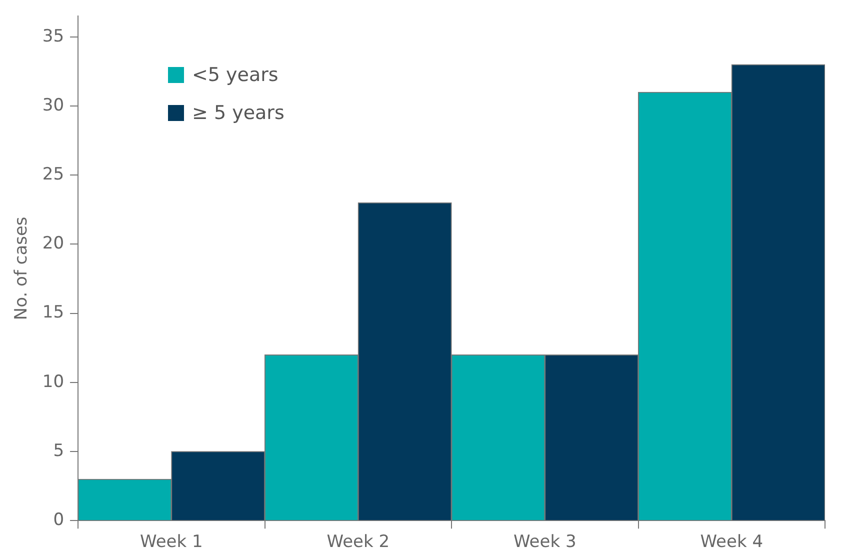  What do you see at coordinates (732, 542) in the screenshot?
I see `x-tick-label: Week 4` at bounding box center [732, 542].